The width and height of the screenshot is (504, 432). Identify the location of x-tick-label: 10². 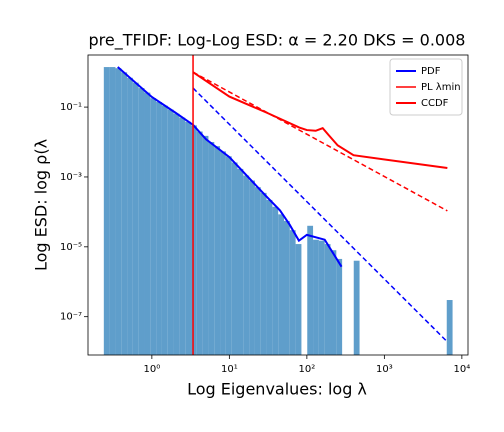
(306, 369).